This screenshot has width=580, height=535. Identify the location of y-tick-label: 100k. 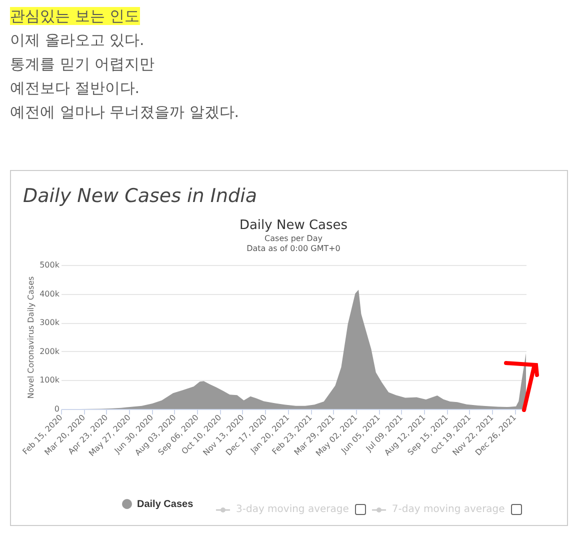
(50, 380).